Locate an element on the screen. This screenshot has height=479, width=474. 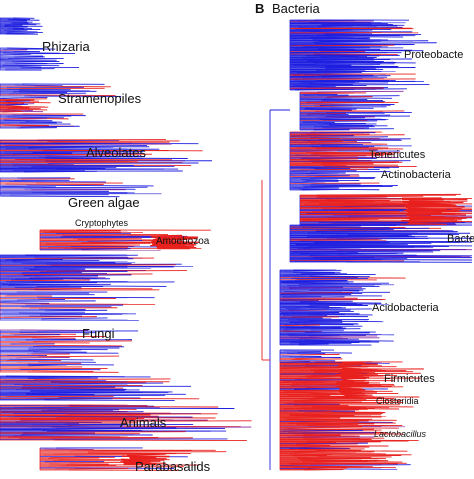
label-proteobacteria: Proteobacte is located at coordinates (433, 55).